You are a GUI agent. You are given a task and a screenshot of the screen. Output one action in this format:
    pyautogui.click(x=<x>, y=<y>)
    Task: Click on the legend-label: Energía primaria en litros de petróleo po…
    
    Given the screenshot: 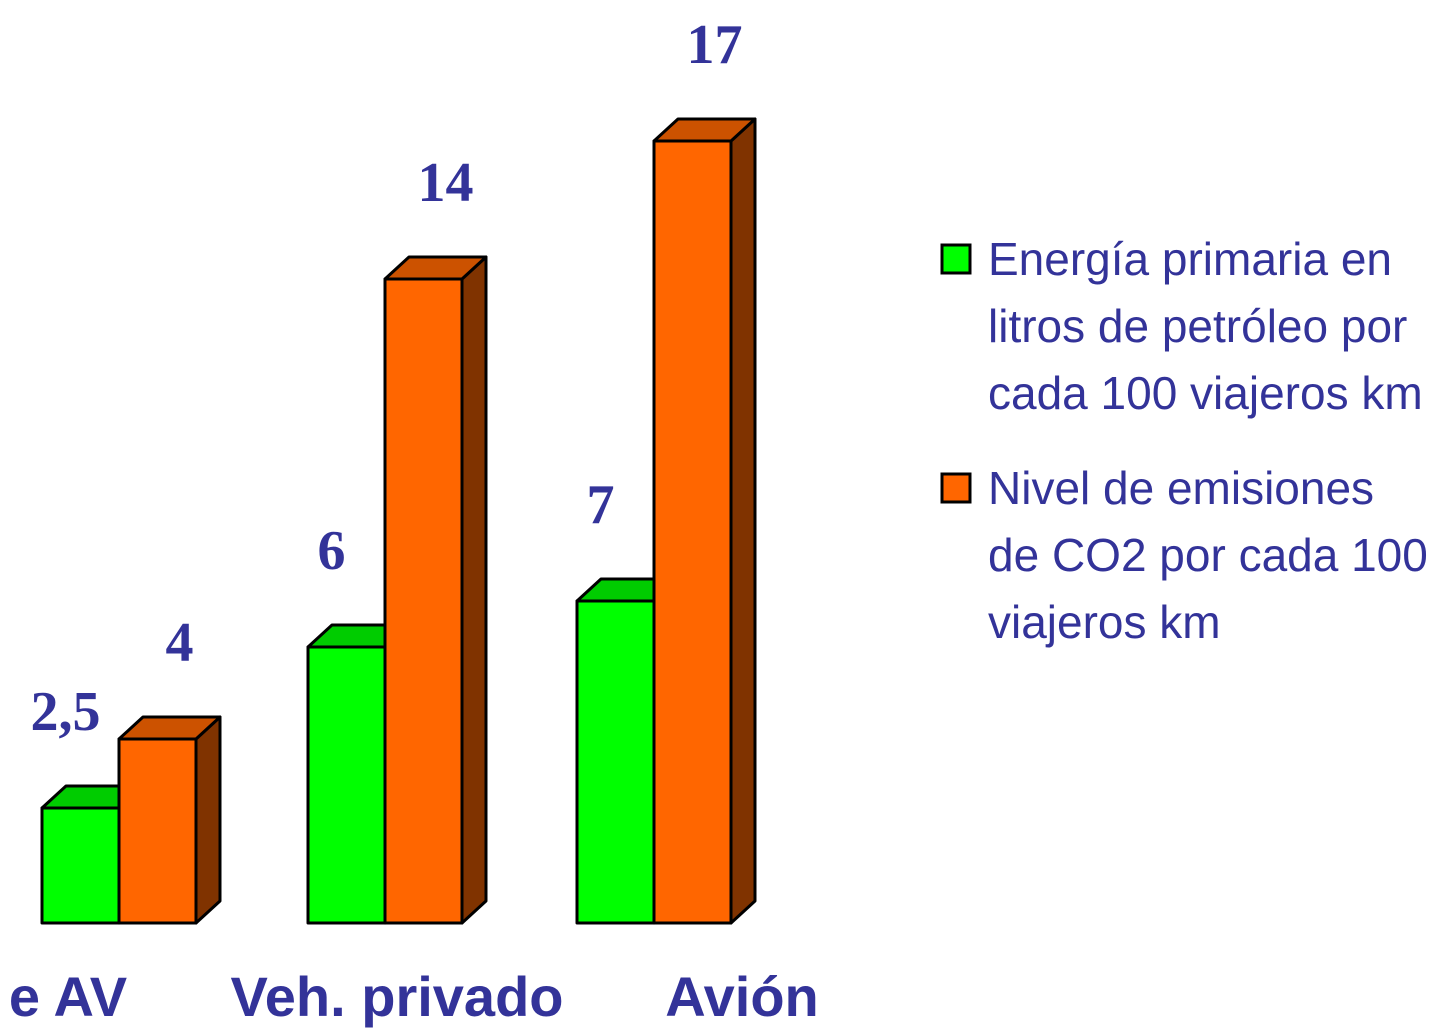 What is the action you would take?
    pyautogui.click(x=1205, y=326)
    